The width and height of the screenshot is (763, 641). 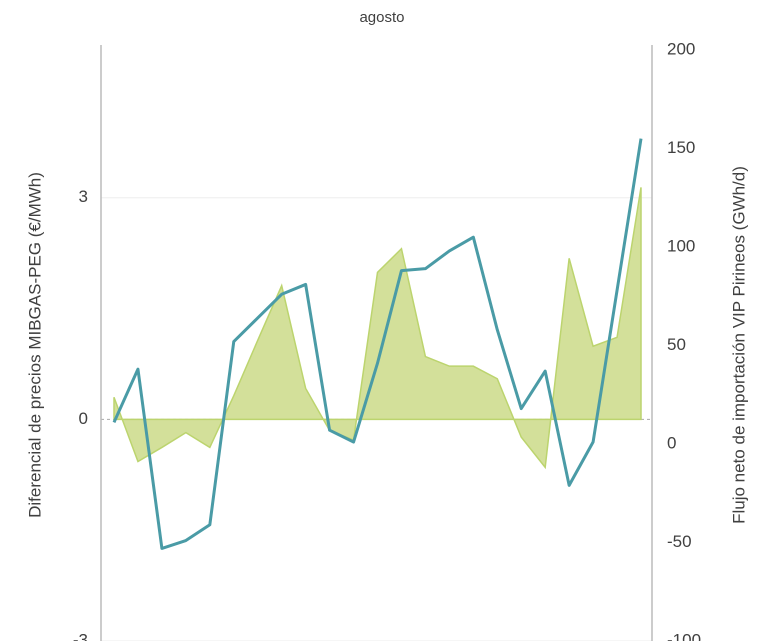 I want to click on y2-tick-label: -50, so click(x=679, y=541).